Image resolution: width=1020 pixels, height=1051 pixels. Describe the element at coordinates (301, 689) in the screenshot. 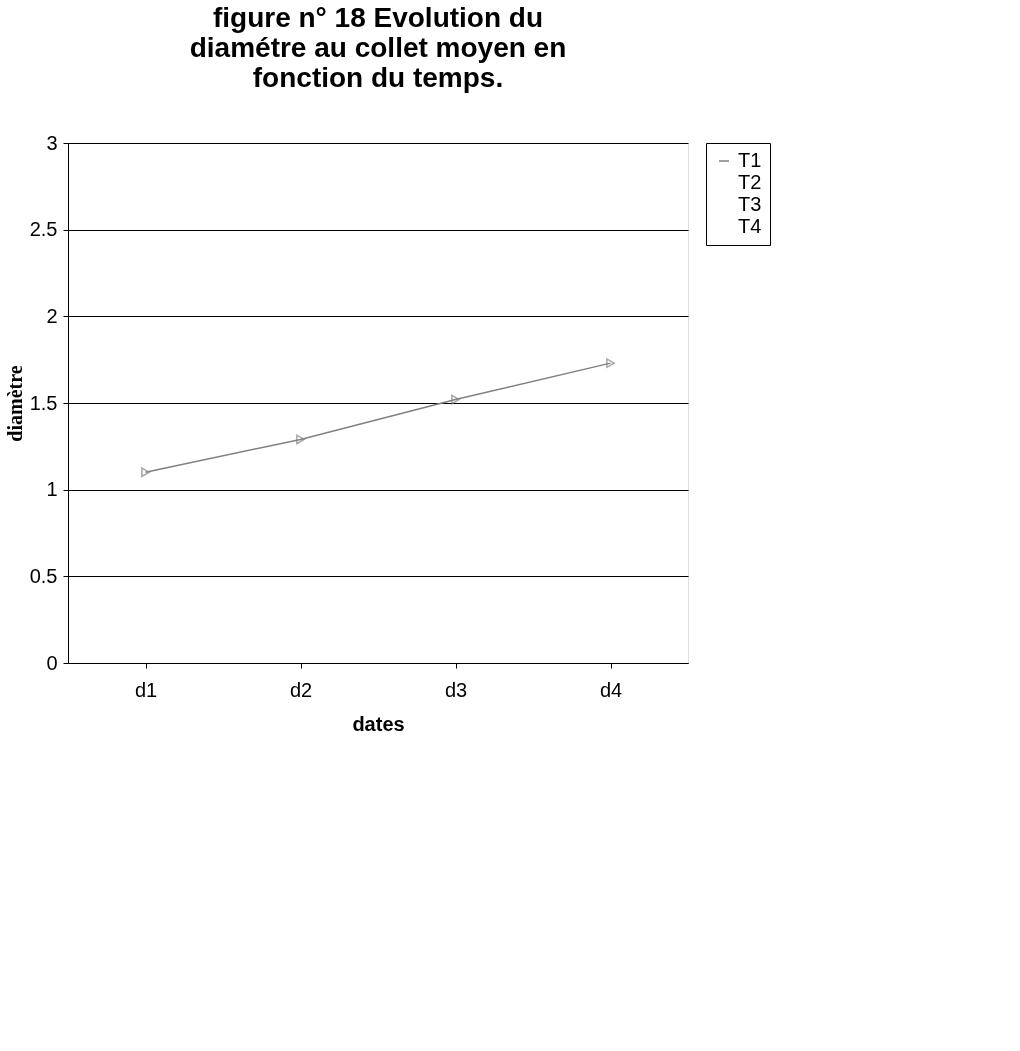

I see `x-tick-label: d2` at that location.